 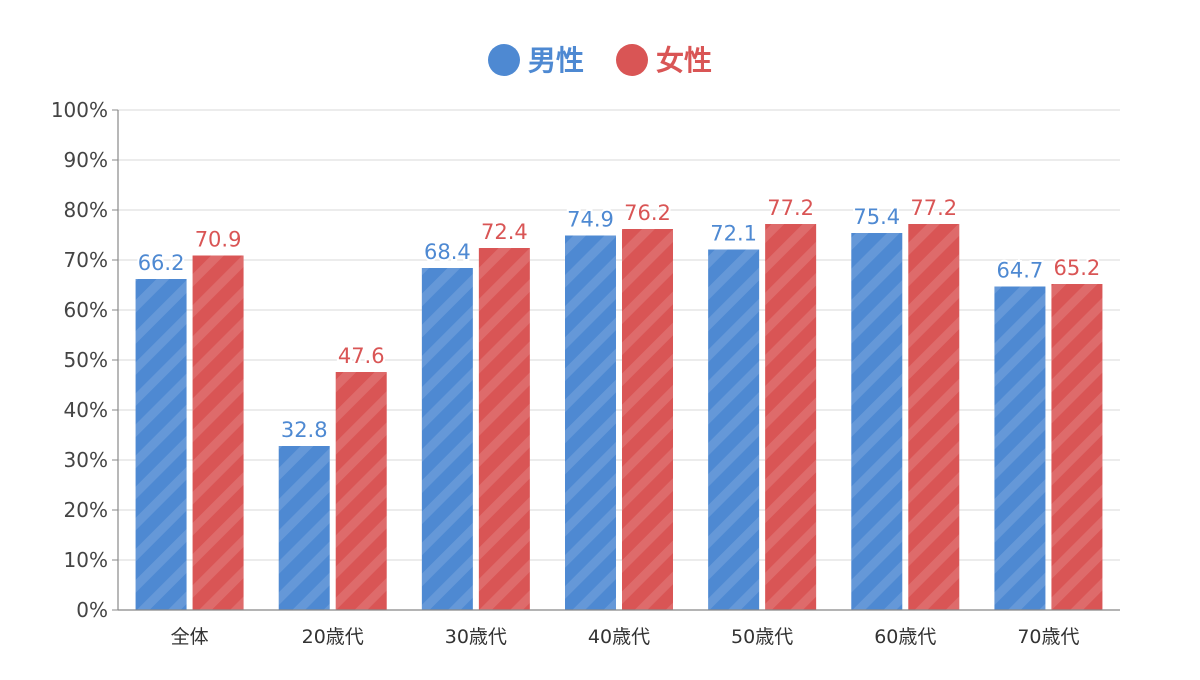 What do you see at coordinates (86, 560) in the screenshot?
I see `y-tick-label: 10%` at bounding box center [86, 560].